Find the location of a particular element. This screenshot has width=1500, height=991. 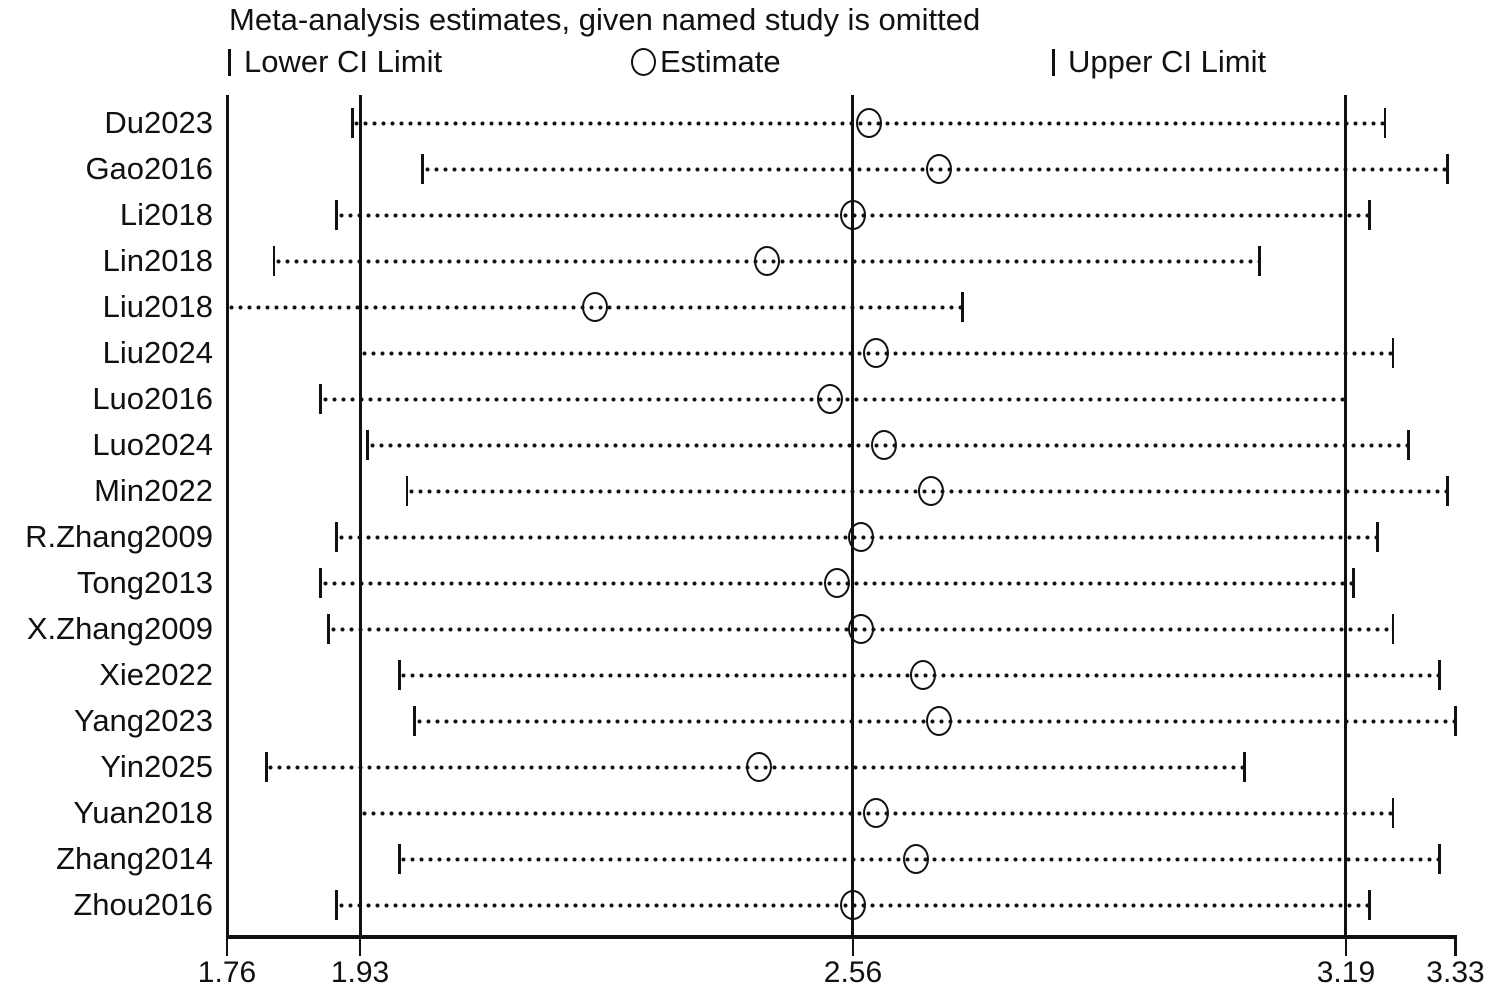

legend-lower-ci: Lower CI Limit is located at coordinates (335, 62).